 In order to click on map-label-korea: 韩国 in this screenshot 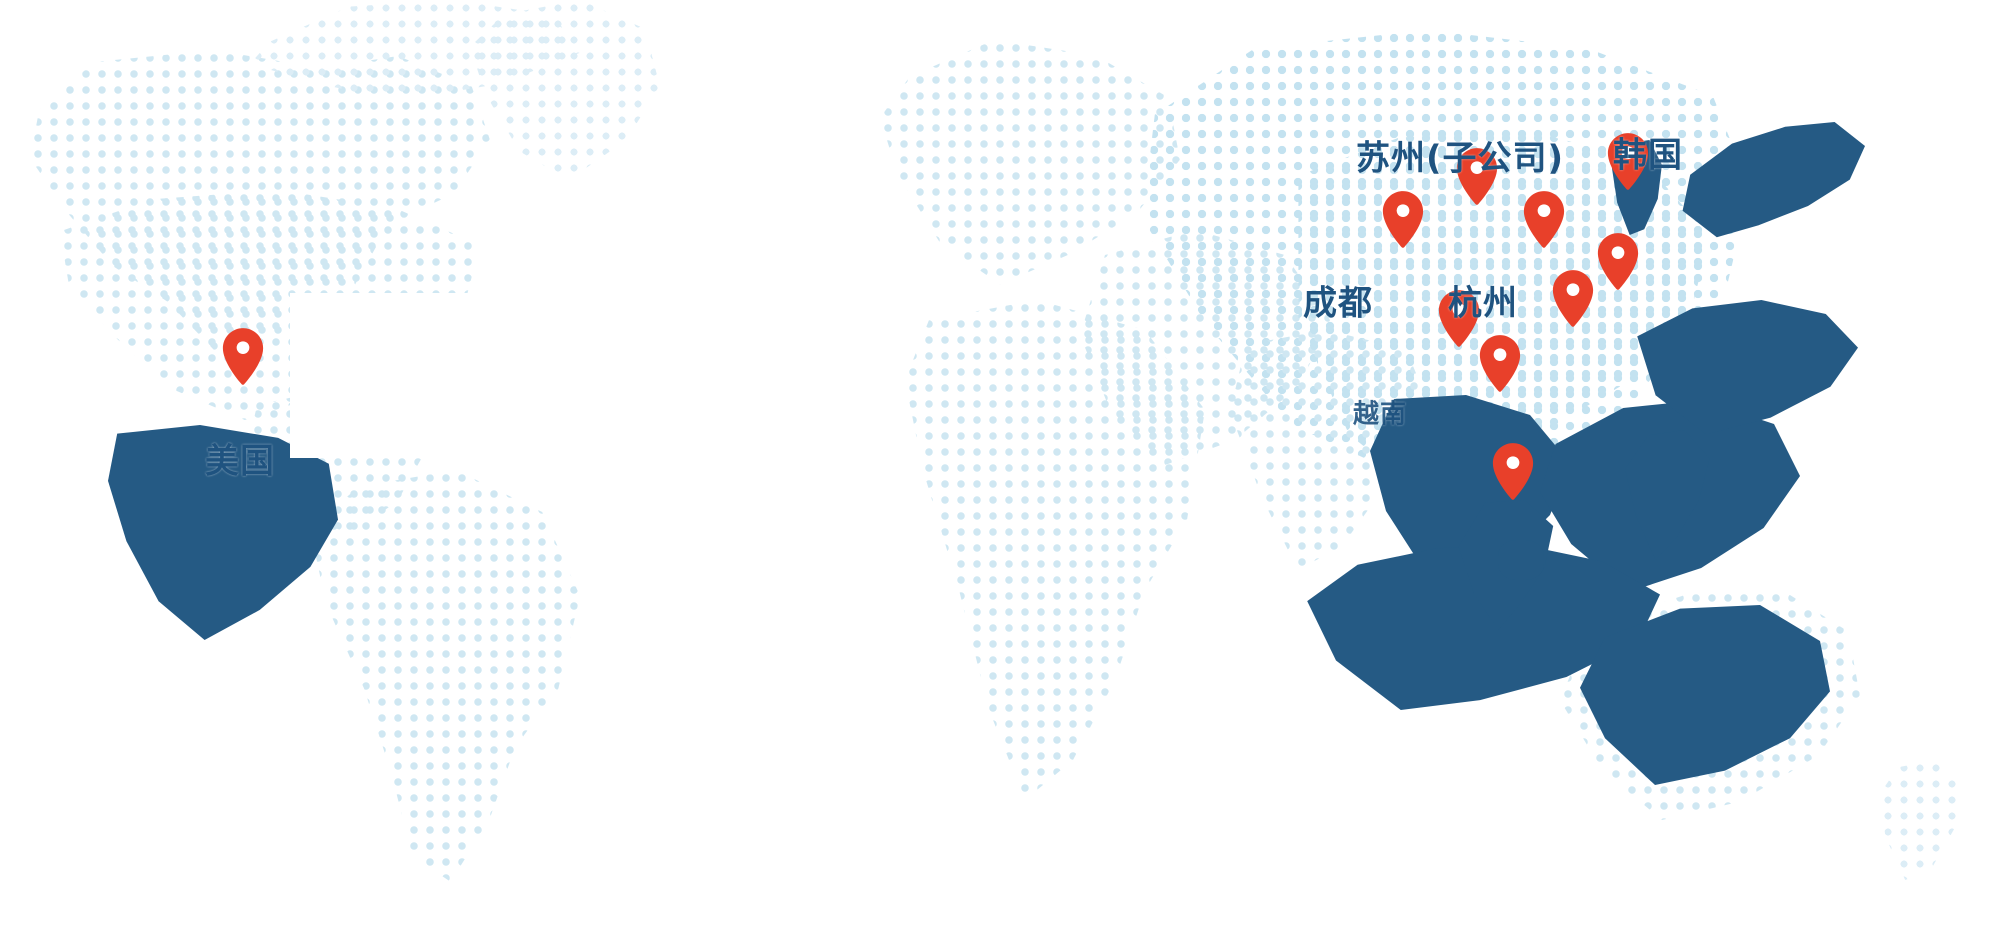, I will do `click(1648, 155)`.